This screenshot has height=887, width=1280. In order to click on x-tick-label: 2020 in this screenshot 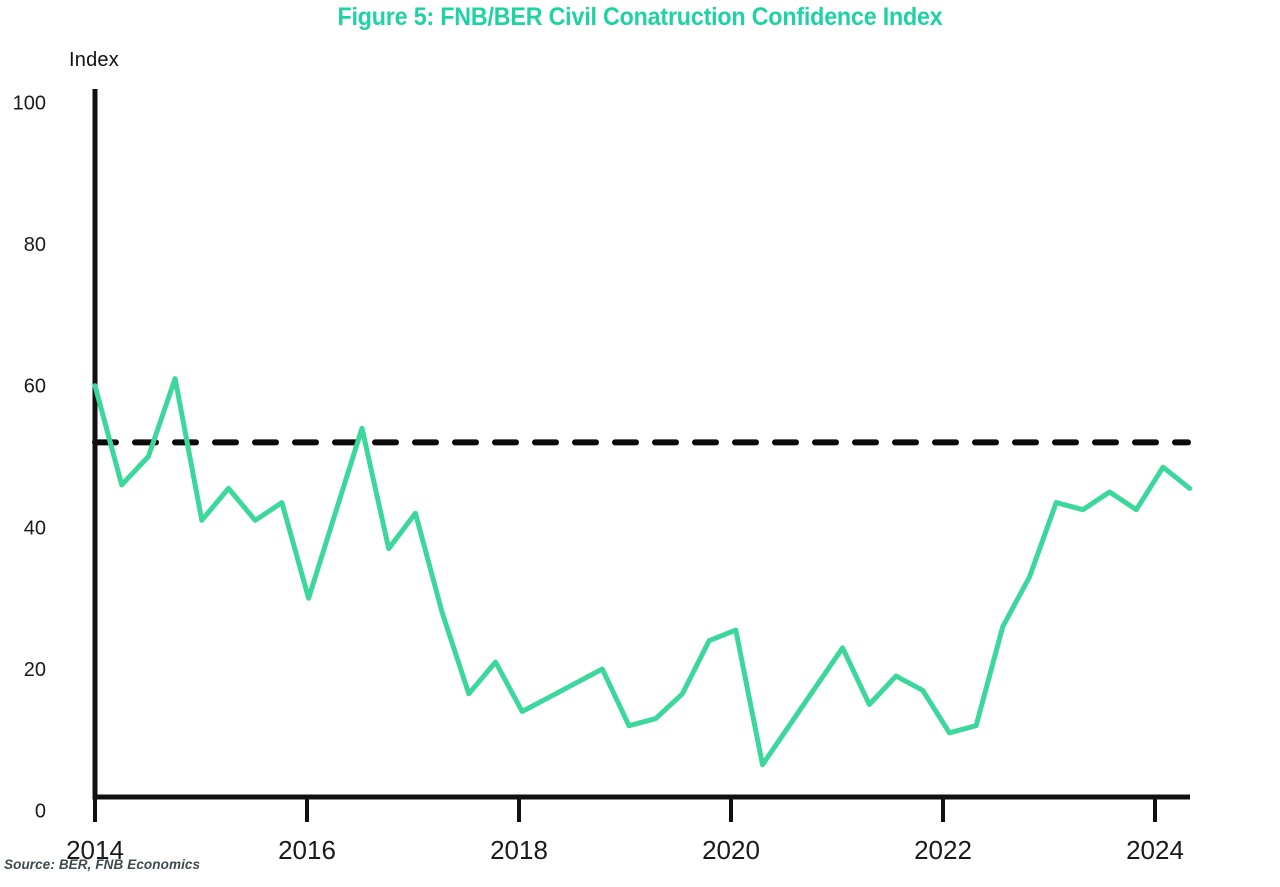, I will do `click(731, 850)`.